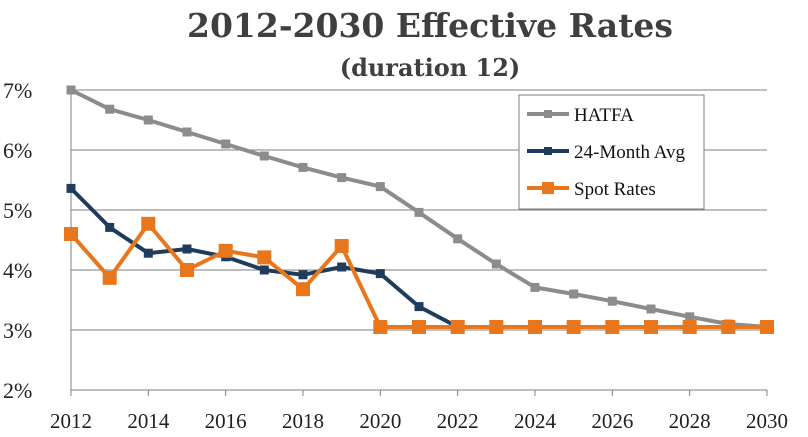 Image resolution: width=808 pixels, height=437 pixels. I want to click on y-tick-label: 4%, so click(17, 270).